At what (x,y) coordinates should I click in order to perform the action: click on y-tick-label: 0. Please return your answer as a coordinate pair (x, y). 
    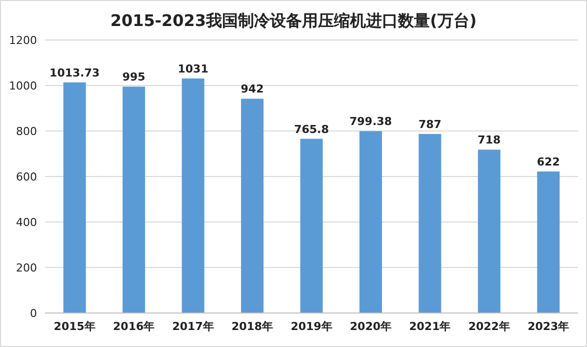
    Looking at the image, I should click on (33, 313).